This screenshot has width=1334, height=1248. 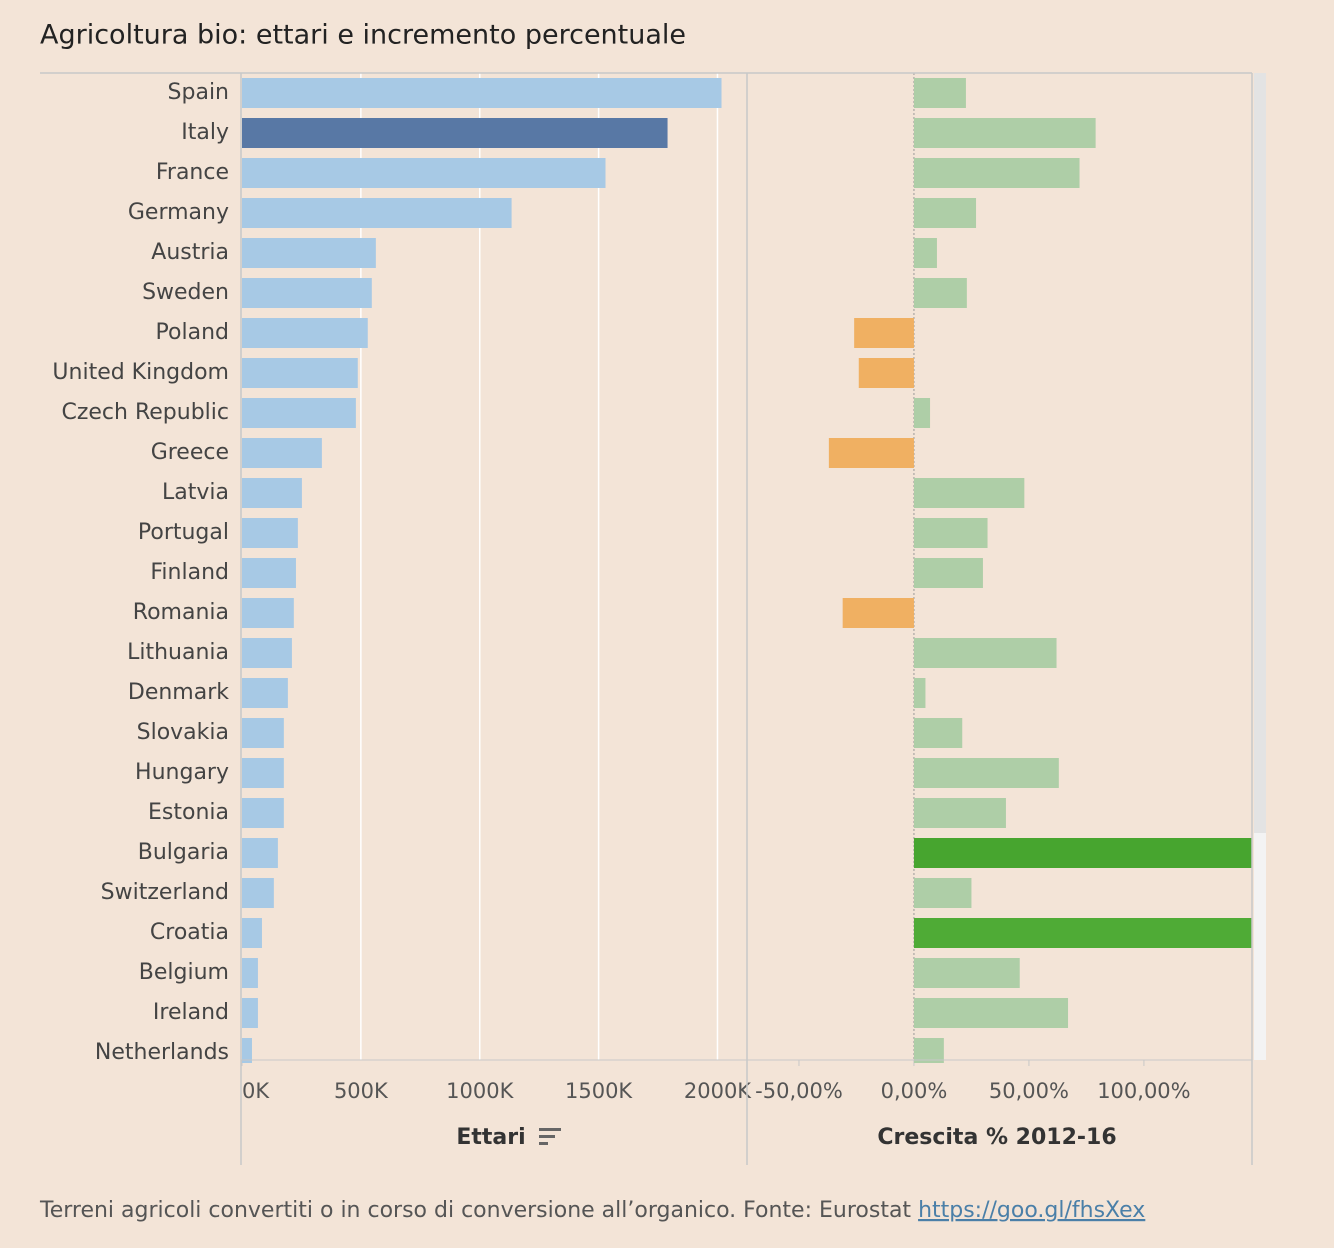 What do you see at coordinates (183, 532) in the screenshot?
I see `category-label: Portugal` at bounding box center [183, 532].